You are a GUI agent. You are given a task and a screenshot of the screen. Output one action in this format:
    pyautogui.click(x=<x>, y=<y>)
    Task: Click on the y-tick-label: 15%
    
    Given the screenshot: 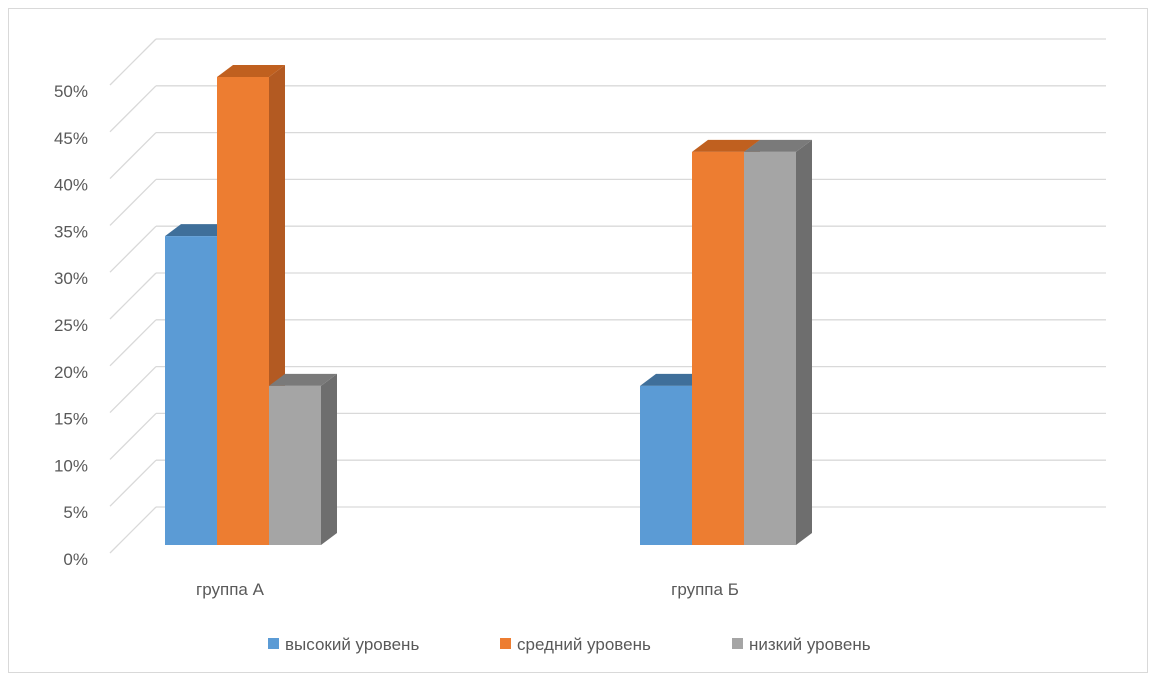 What is the action you would take?
    pyautogui.click(x=71, y=419)
    